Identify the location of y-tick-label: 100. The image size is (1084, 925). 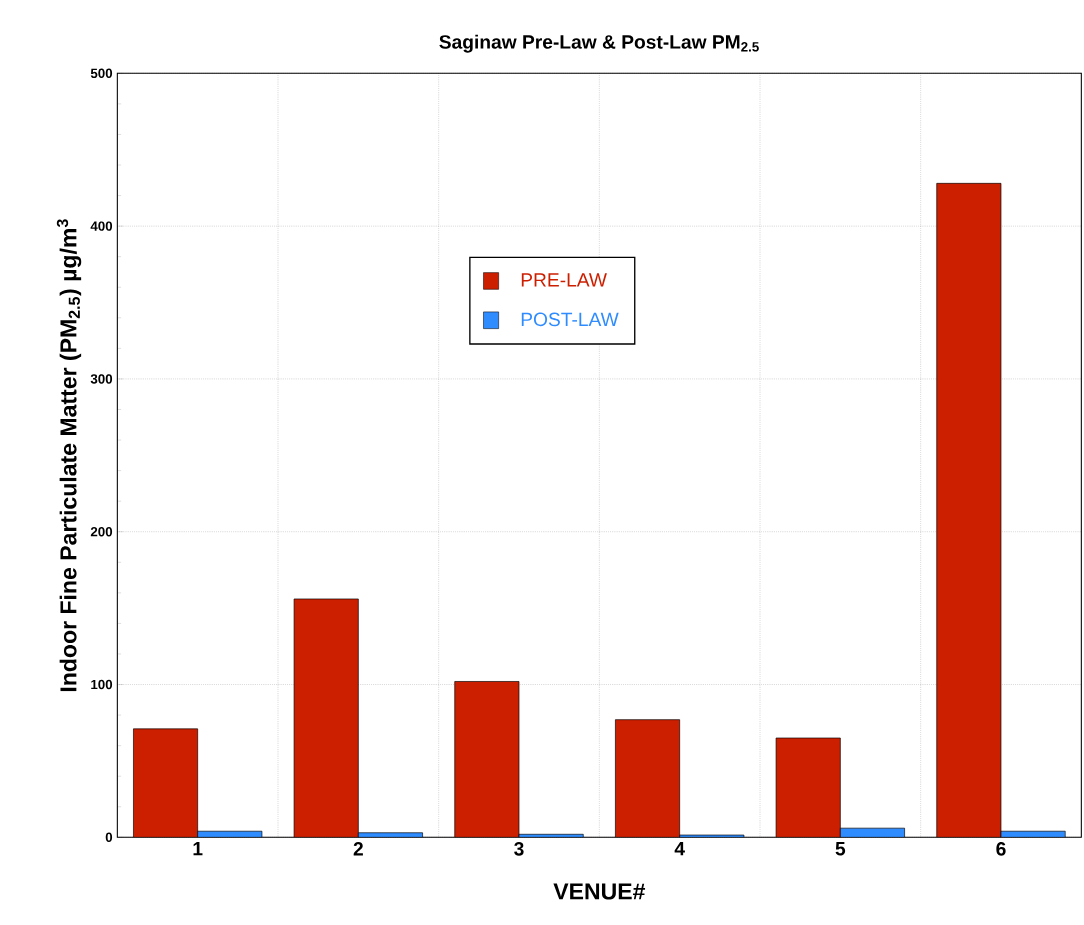
(102, 684).